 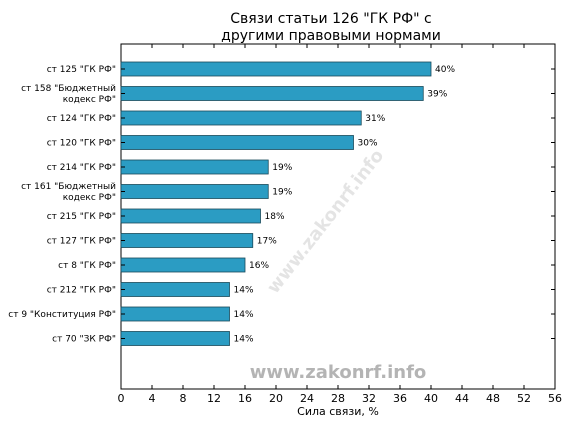 What do you see at coordinates (368, 144) in the screenshot?
I see `bar-value-label: 30%` at bounding box center [368, 144].